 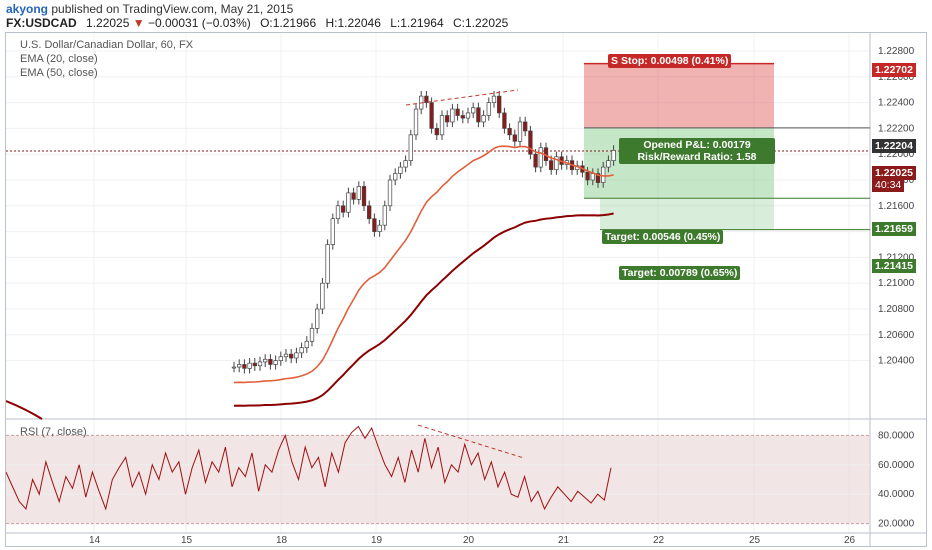 What do you see at coordinates (107, 45) in the screenshot?
I see `chart-title: U.S. Dollar/Canadian Dollar, 60, FX` at bounding box center [107, 45].